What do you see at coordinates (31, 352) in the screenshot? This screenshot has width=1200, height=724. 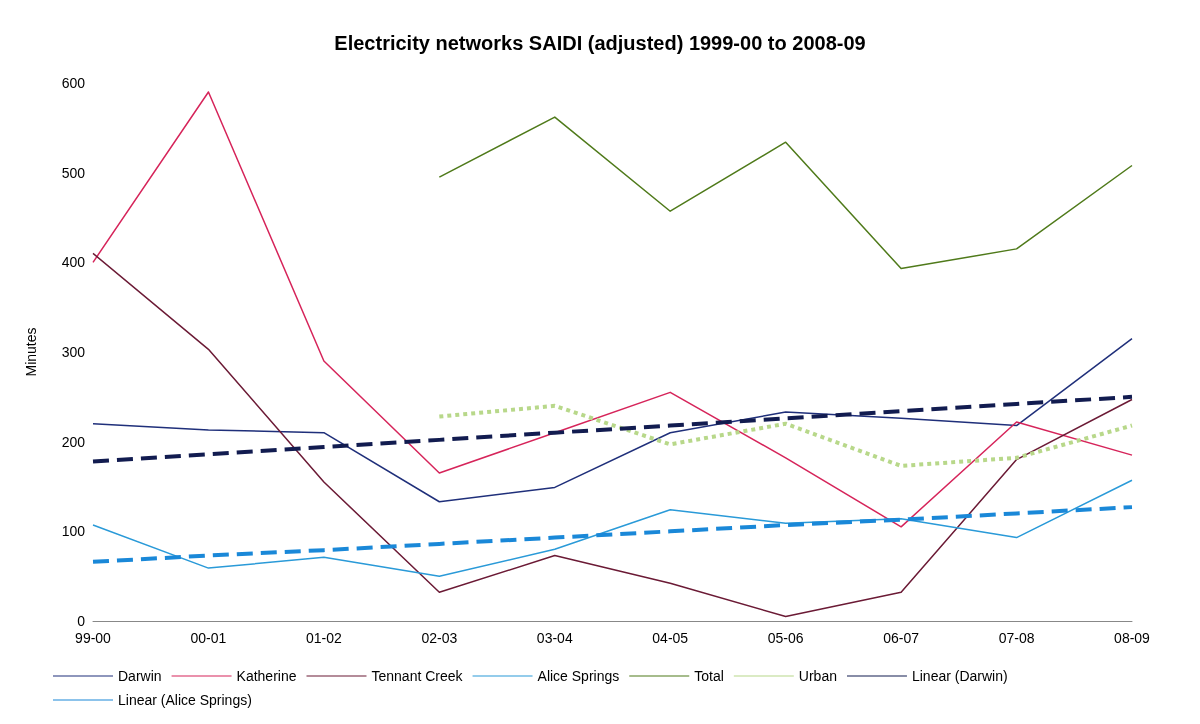 I see `y-axis-title: Minutes` at bounding box center [31, 352].